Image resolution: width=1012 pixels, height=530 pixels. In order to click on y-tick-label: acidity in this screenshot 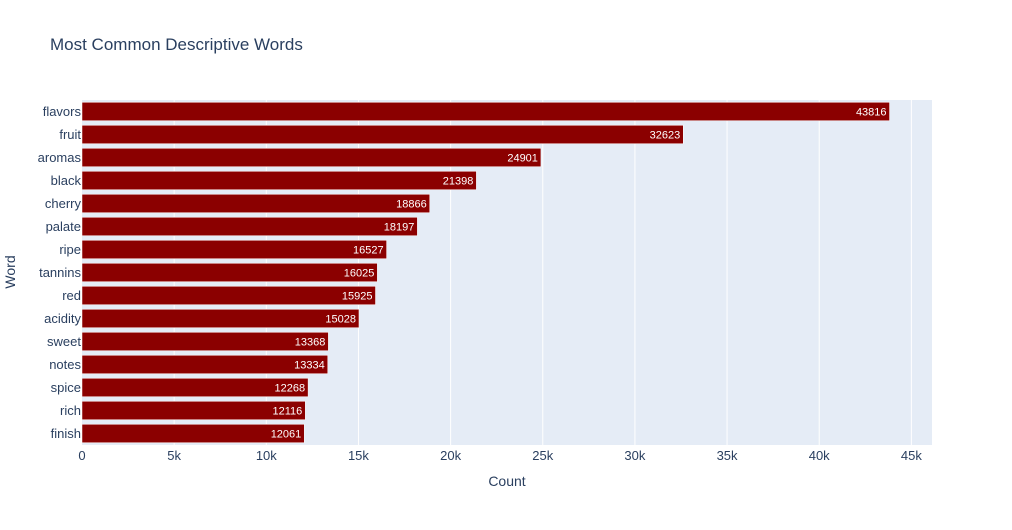, I will do `click(62, 318)`.